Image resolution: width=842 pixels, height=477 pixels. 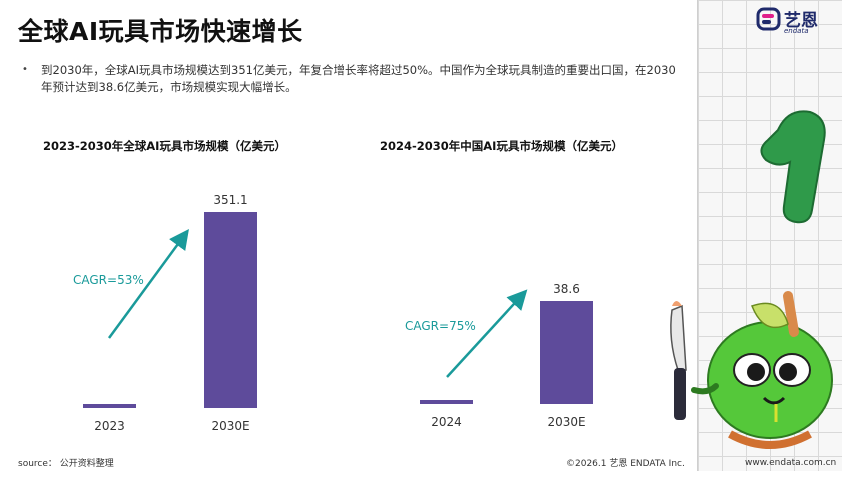 I want to click on brand-logo: 艺恩 endata, so click(x=796, y=21).